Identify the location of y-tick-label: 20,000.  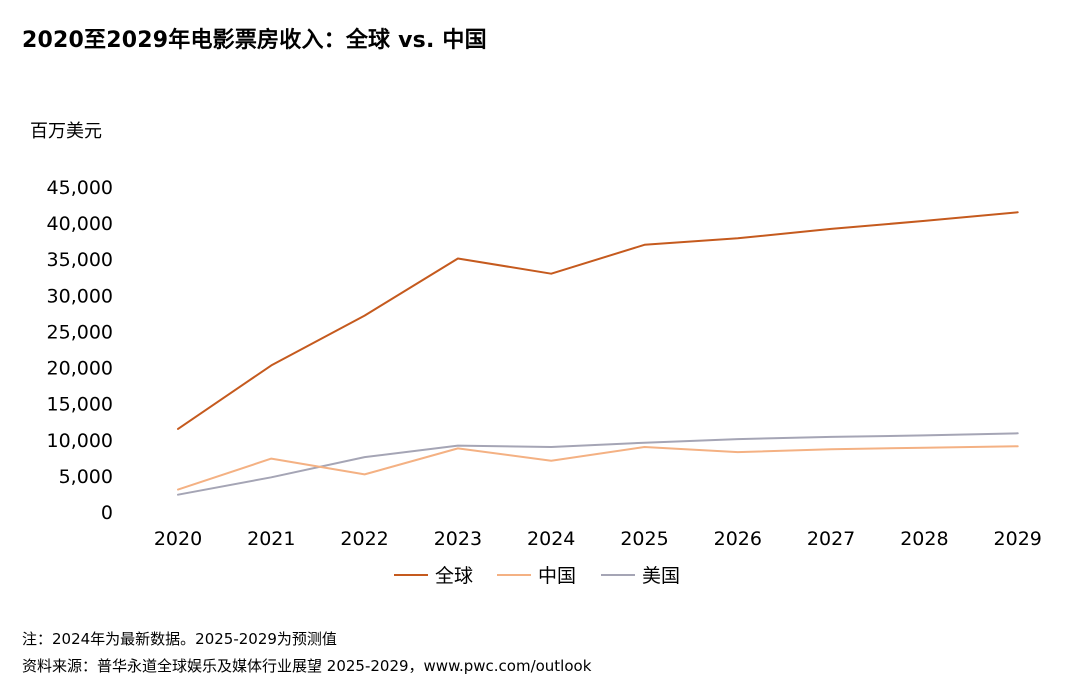
(80, 369).